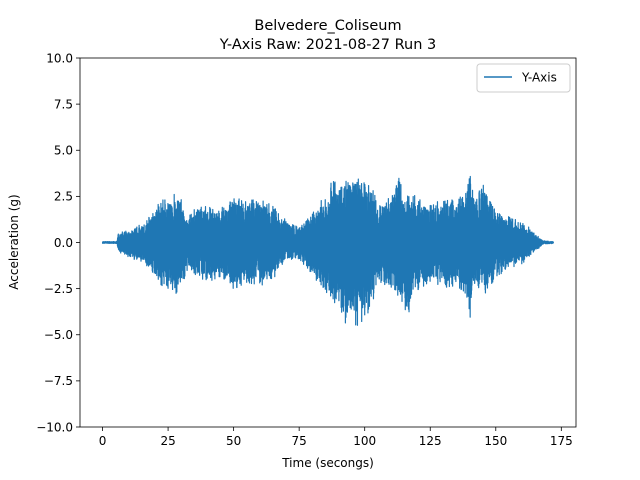 This screenshot has width=640, height=480. Describe the element at coordinates (54, 427) in the screenshot. I see `y-tick-label: −10.0` at that location.